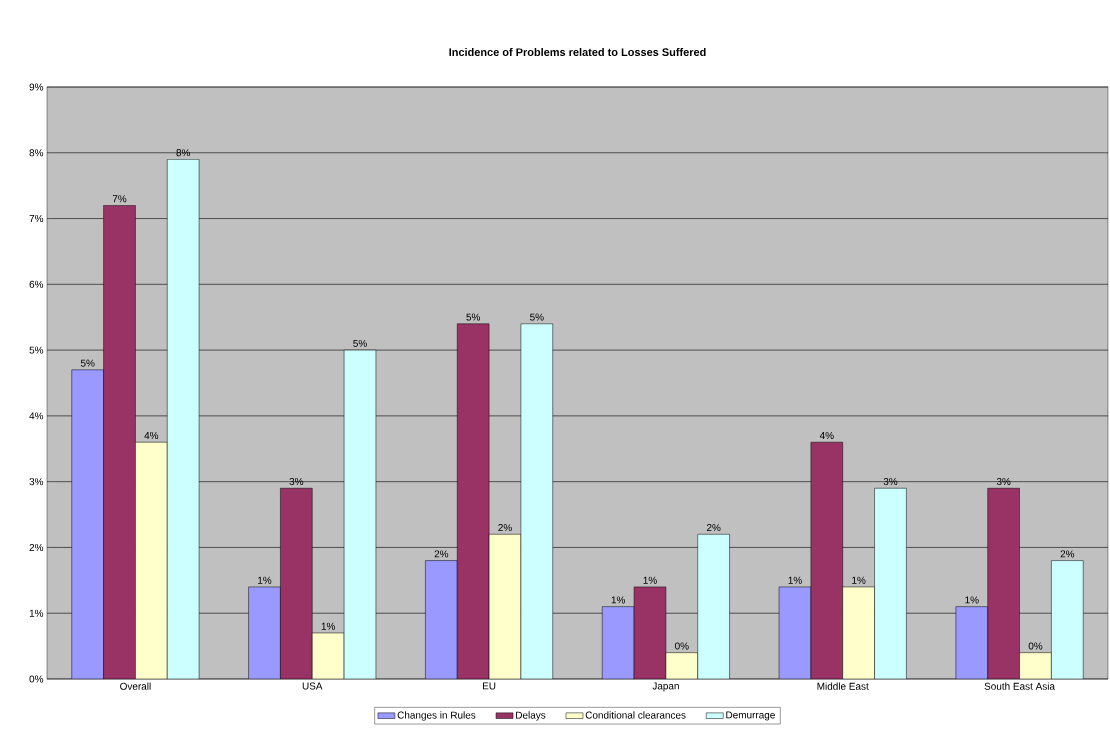 Image resolution: width=1110 pixels, height=753 pixels. Describe the element at coordinates (36, 679) in the screenshot. I see `y-tick-label: 0%` at that location.